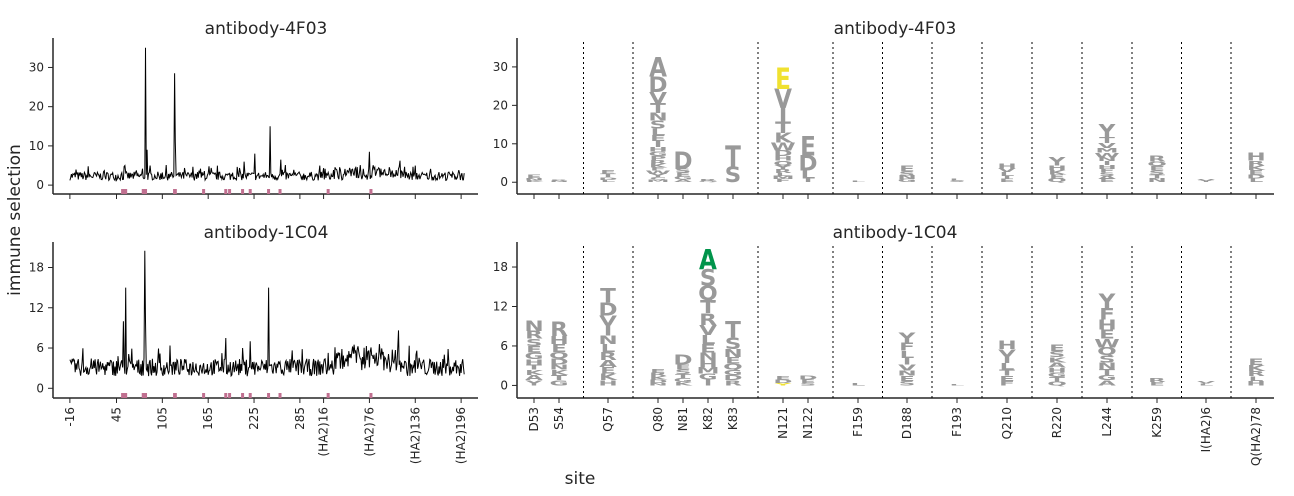 This screenshot has height=496, width=1294. I want to click on x-tick-label: I(HA2)6, so click(1206, 429).